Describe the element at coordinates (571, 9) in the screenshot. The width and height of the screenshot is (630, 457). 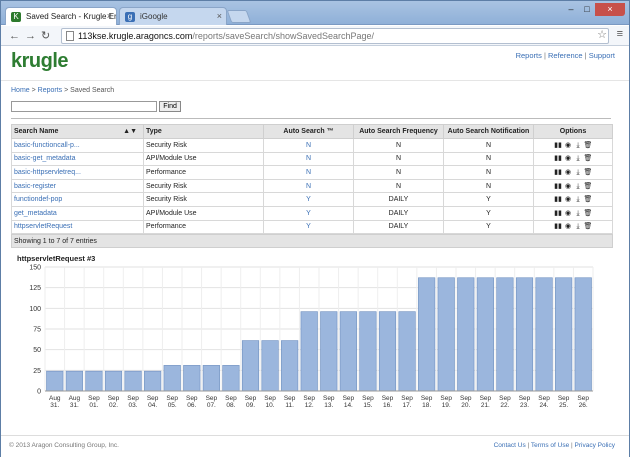
I see `minimize-icon: –` at that location.